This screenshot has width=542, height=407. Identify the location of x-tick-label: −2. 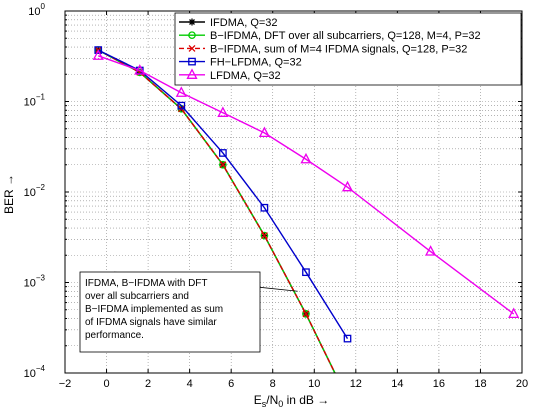
(65, 384).